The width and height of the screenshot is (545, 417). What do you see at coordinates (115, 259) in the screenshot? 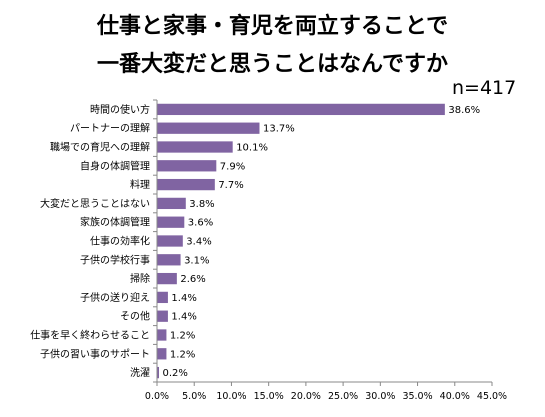
I see `category-label: 子供の学校行事` at bounding box center [115, 259].